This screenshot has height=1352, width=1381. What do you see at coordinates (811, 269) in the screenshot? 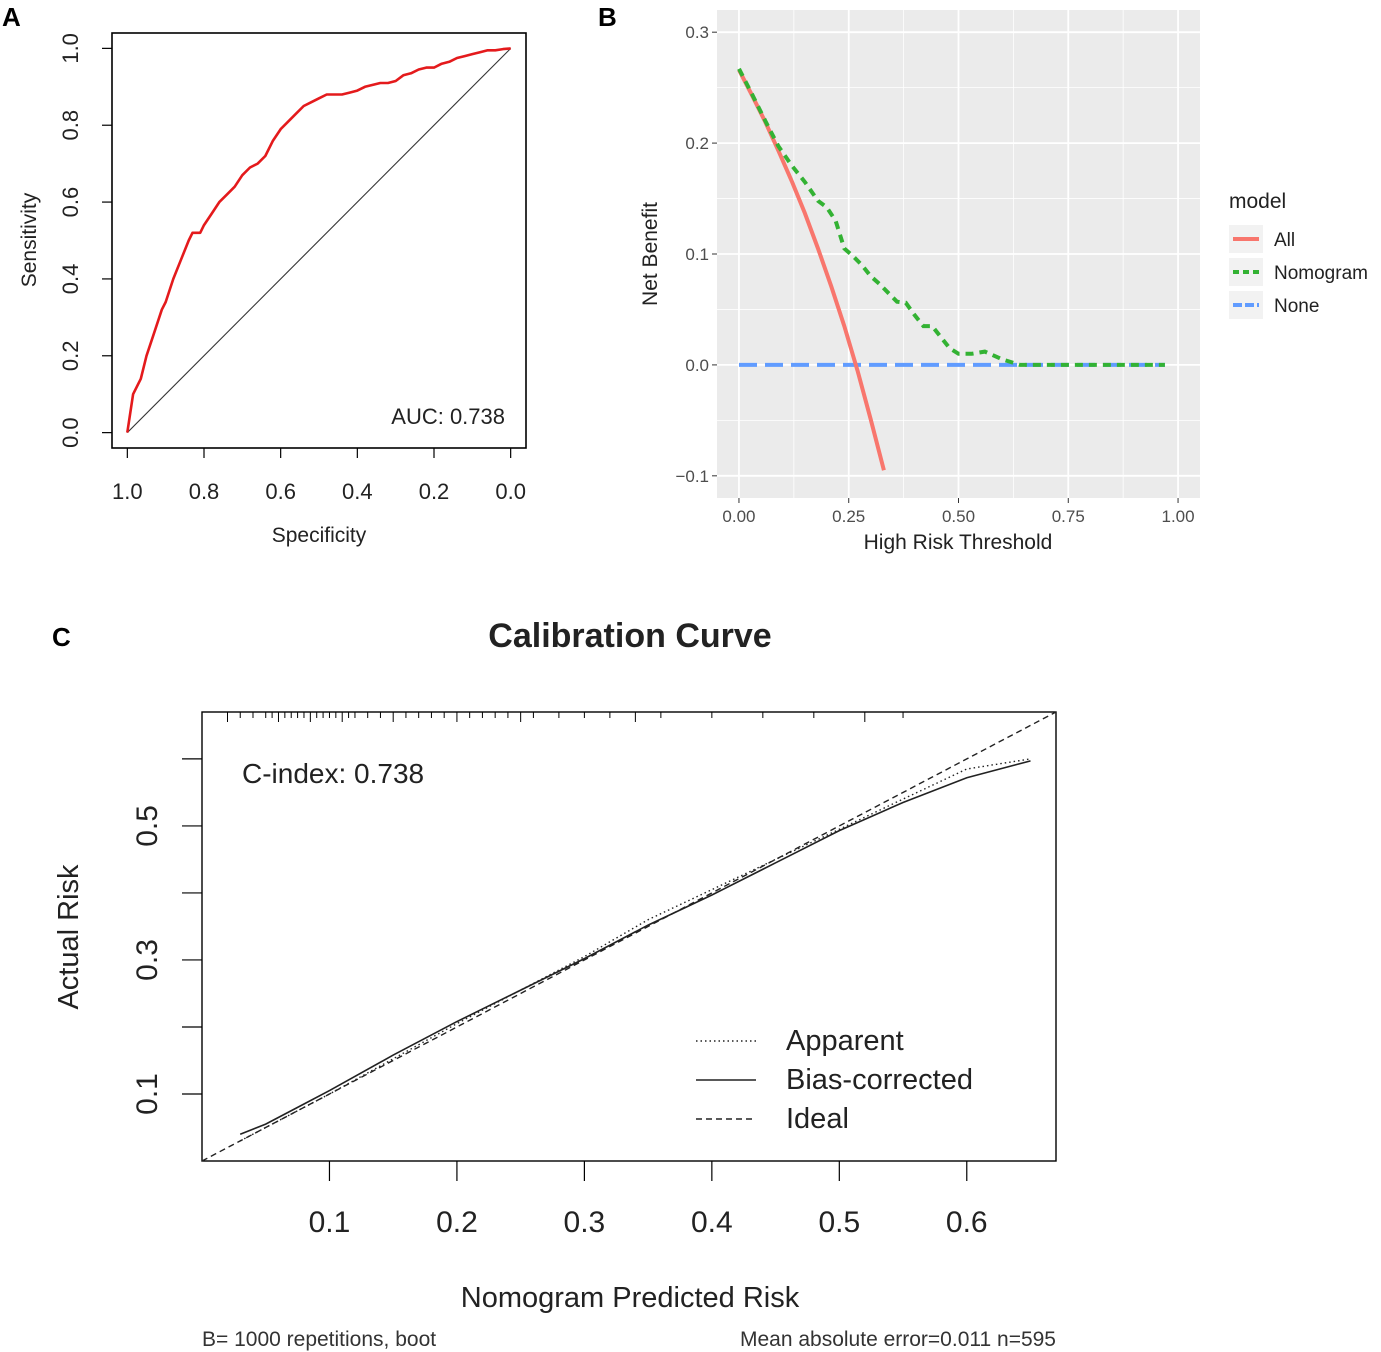
I see `series-all` at bounding box center [811, 269].